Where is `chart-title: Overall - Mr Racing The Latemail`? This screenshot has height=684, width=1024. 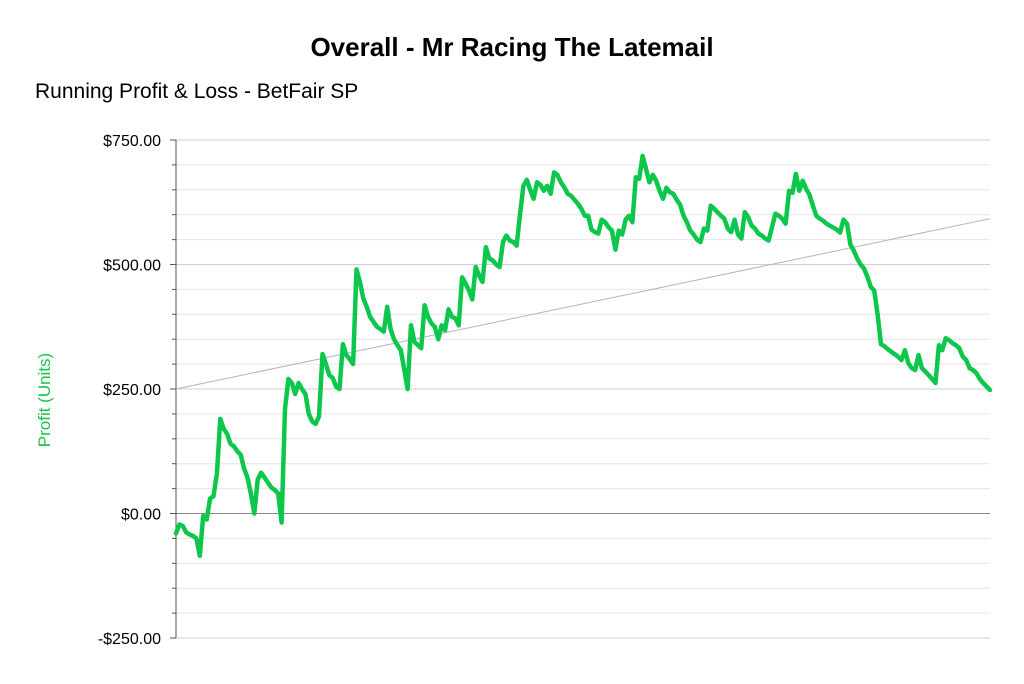 chart-title: Overall - Mr Racing The Latemail is located at coordinates (512, 47).